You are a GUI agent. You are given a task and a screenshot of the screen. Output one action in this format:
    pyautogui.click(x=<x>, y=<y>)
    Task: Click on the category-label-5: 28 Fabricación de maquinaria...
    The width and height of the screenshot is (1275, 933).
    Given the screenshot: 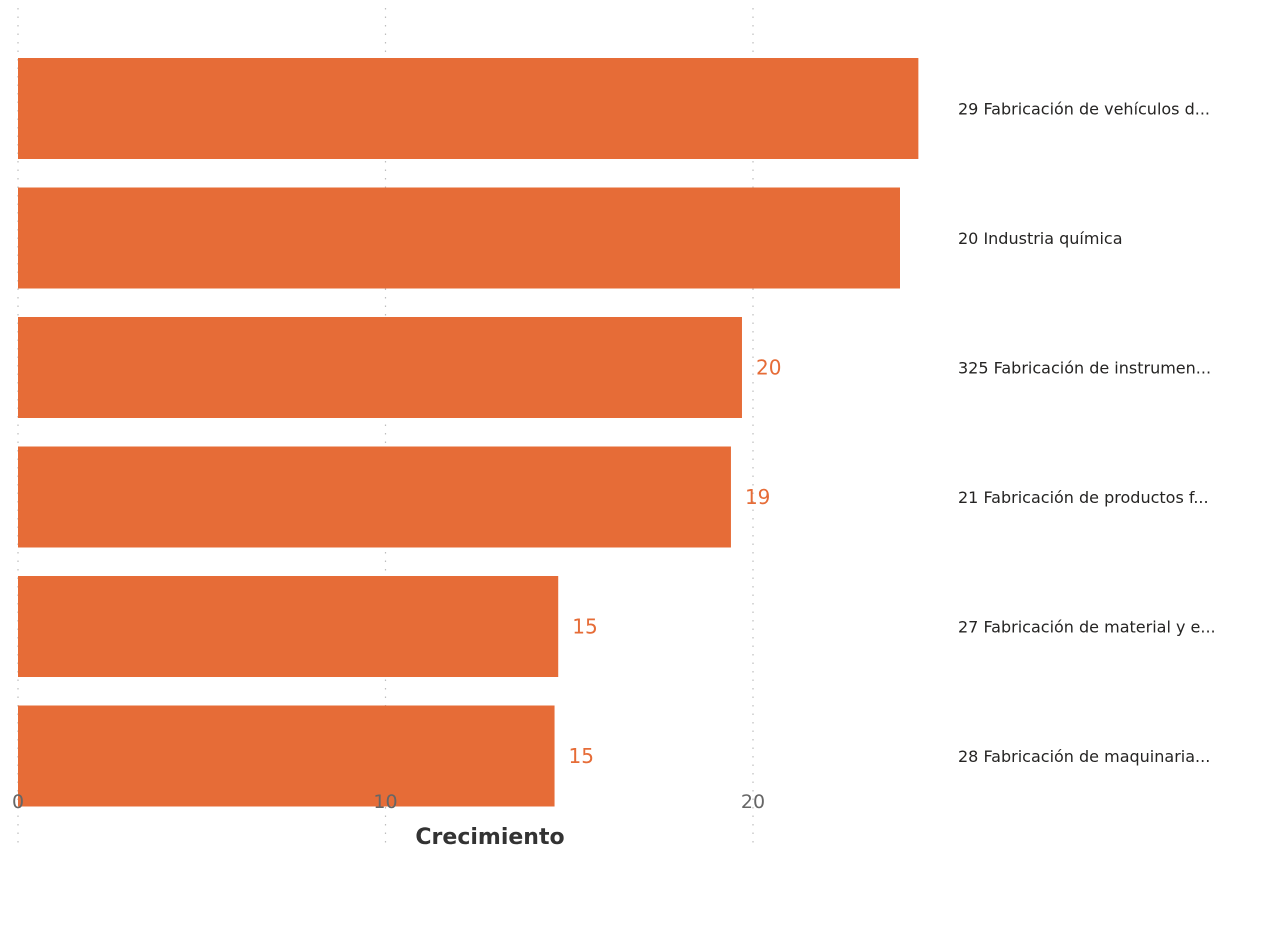 What is the action you would take?
    pyautogui.click(x=1084, y=756)
    